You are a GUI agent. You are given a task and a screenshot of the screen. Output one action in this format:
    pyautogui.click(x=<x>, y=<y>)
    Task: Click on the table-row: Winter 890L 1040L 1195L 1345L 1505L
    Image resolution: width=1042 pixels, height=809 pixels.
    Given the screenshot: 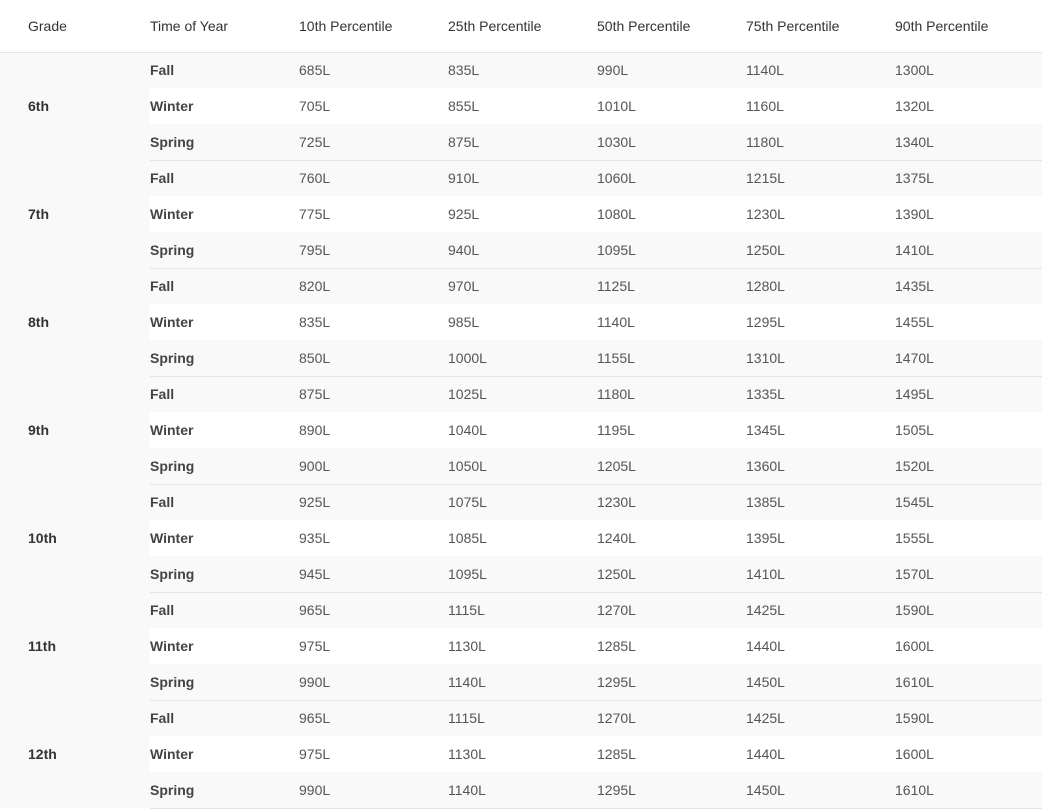 What is the action you would take?
    pyautogui.click(x=521, y=430)
    